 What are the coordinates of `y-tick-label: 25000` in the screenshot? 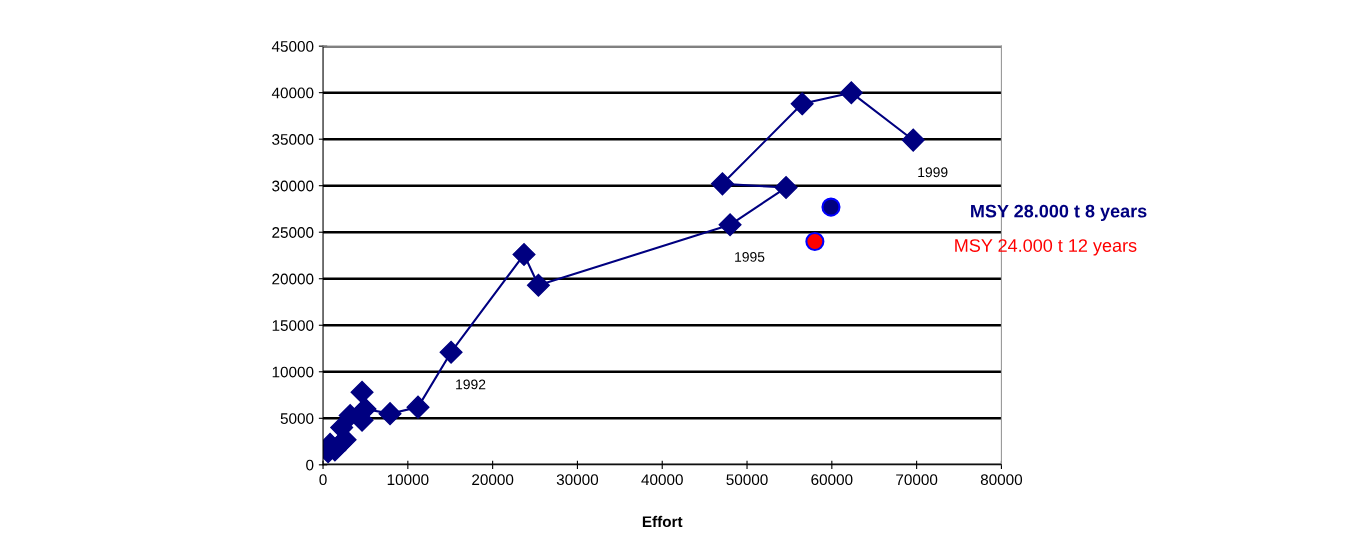 It's located at (293, 232).